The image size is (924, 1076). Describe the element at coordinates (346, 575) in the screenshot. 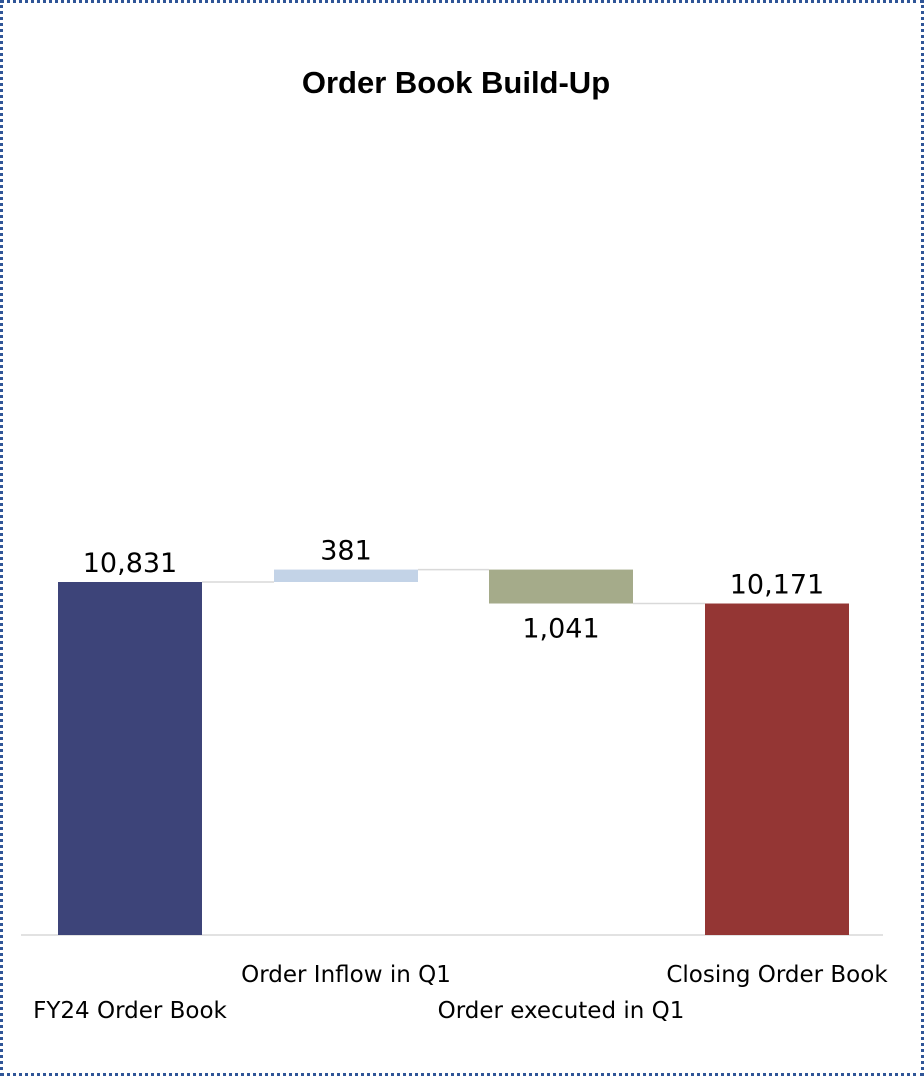

I see `bar-order-inflow-in-q1` at that location.